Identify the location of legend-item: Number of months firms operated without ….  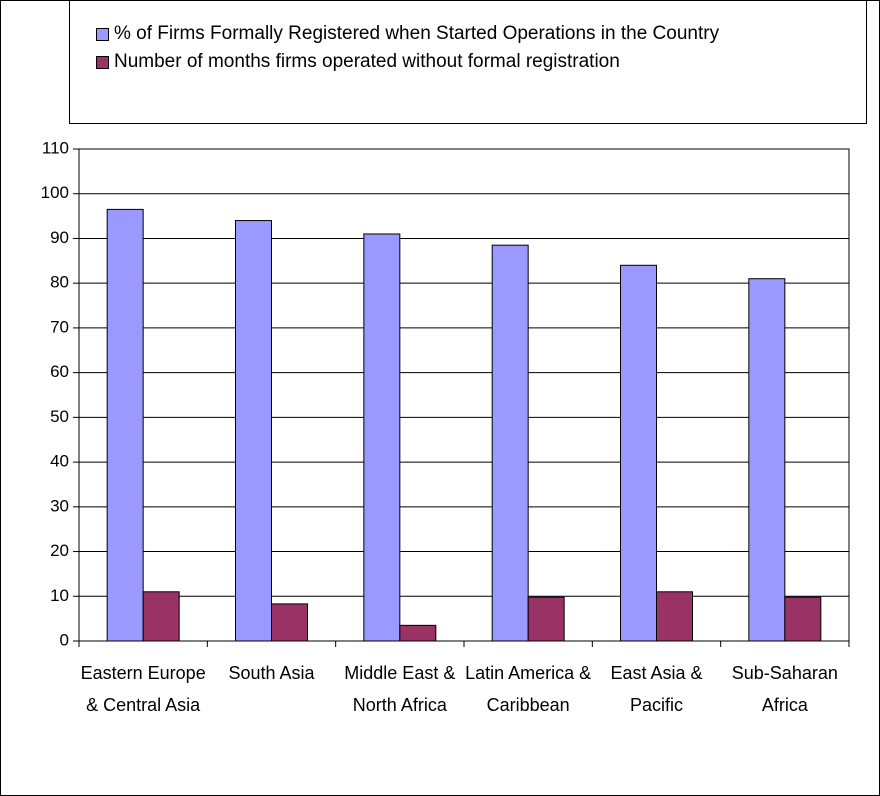
(468, 62).